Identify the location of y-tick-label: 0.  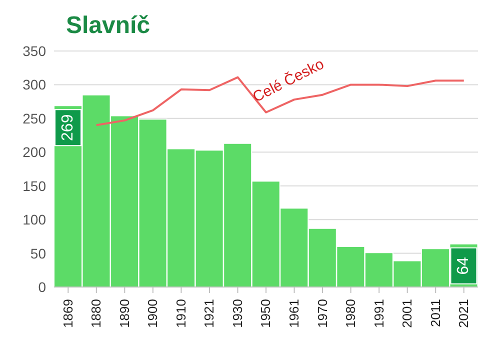
(42, 286).